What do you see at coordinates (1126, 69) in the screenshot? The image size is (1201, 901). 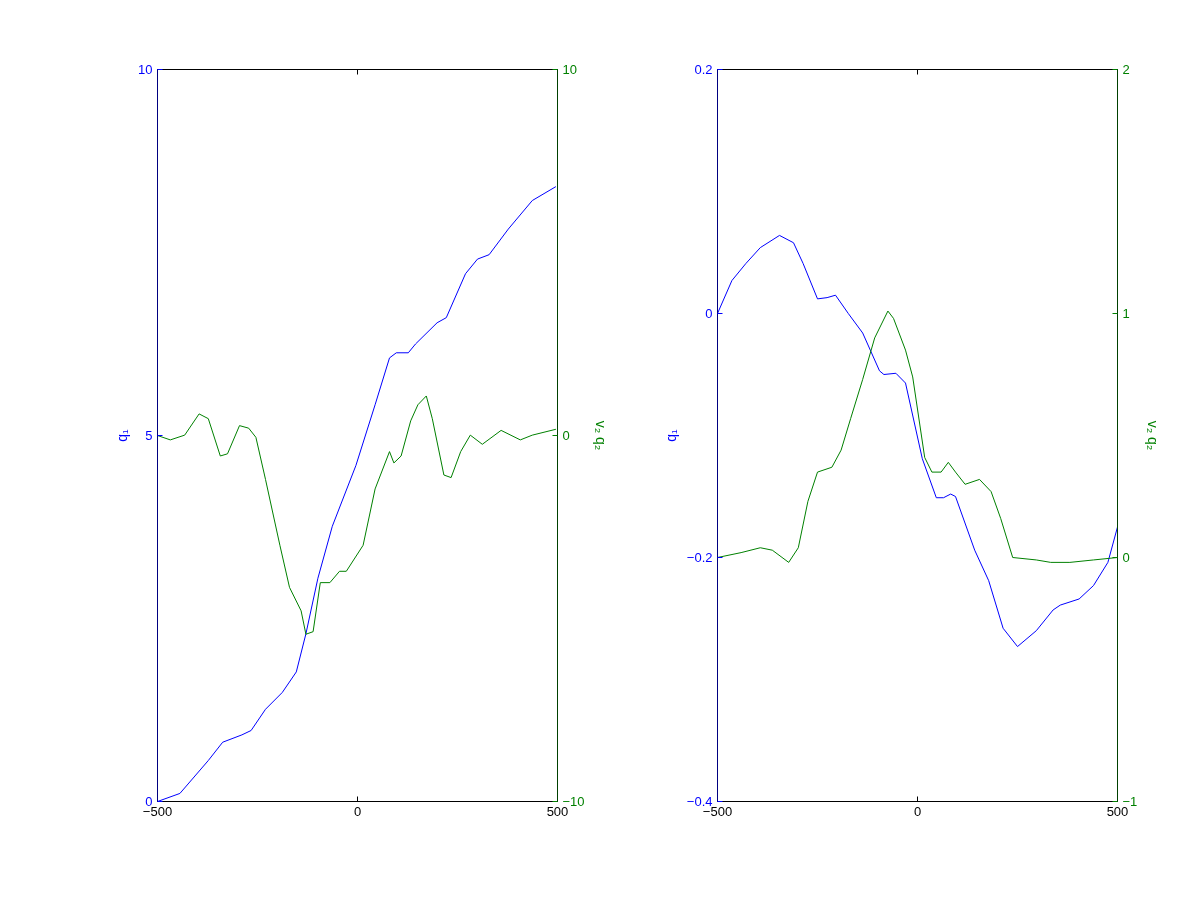 I see `y2-tick-label: 2` at bounding box center [1126, 69].